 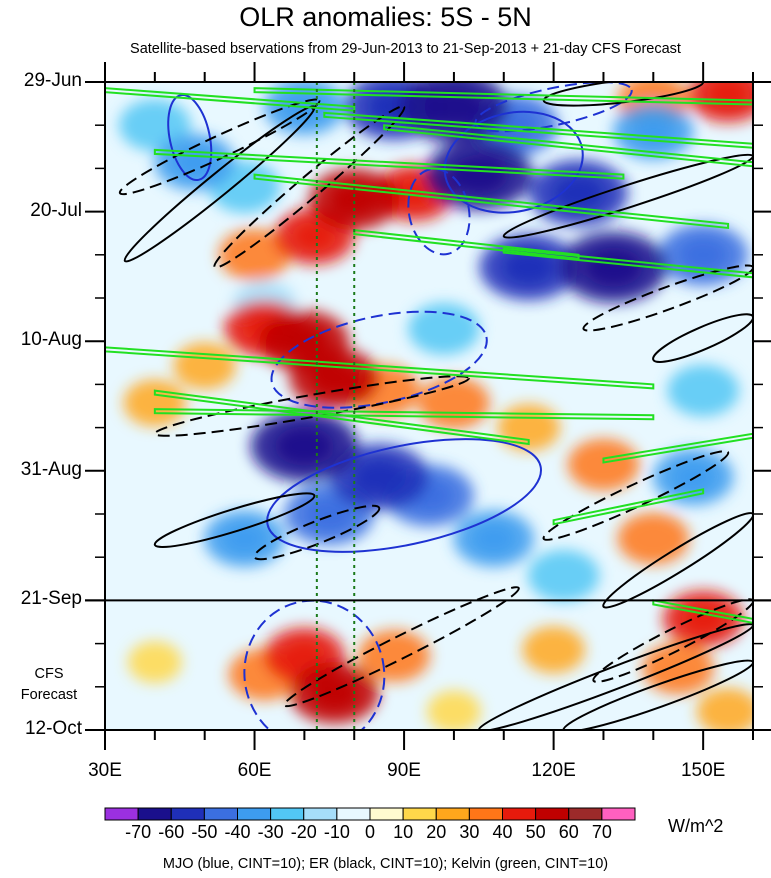 I want to click on reference-longitude-lines, so click(x=335, y=406).